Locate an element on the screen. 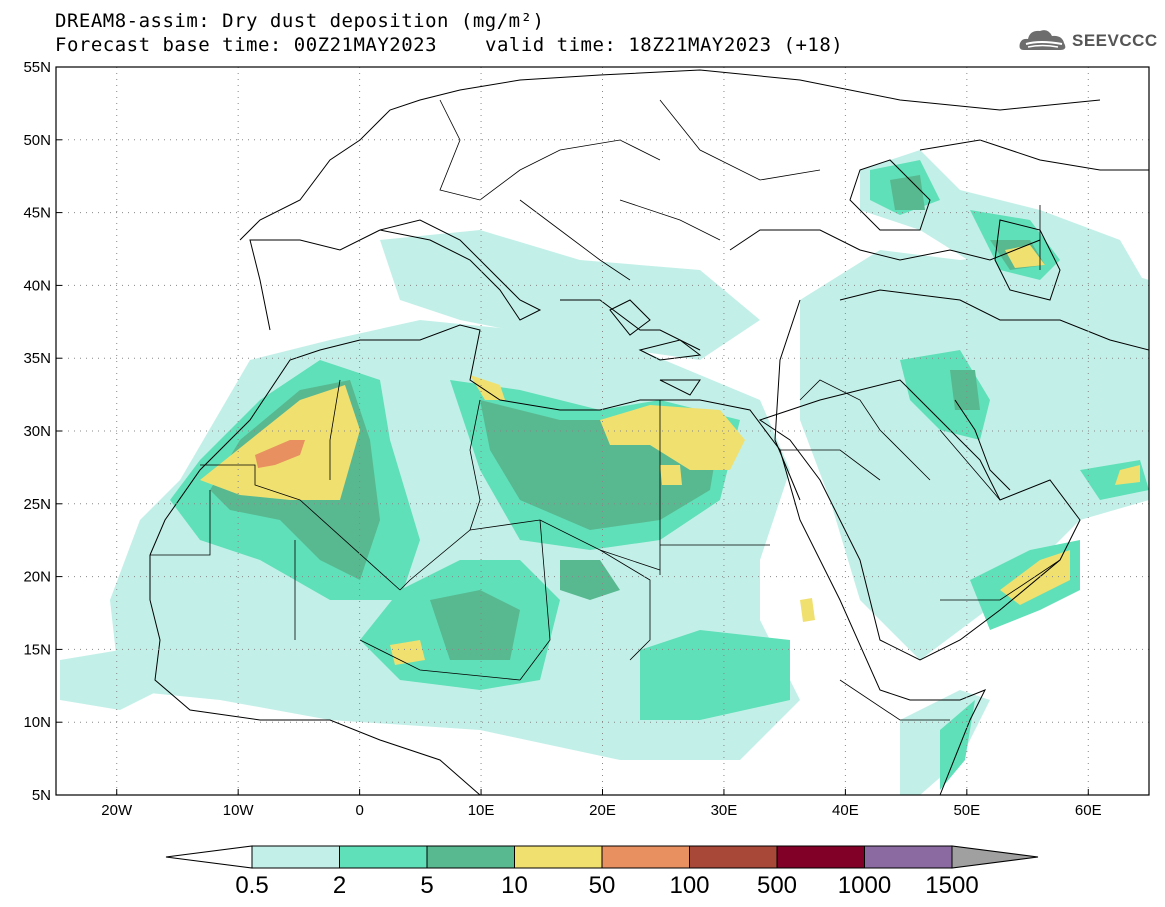 The image size is (1165, 907). lon-tick-label: 30E is located at coordinates (724, 810).